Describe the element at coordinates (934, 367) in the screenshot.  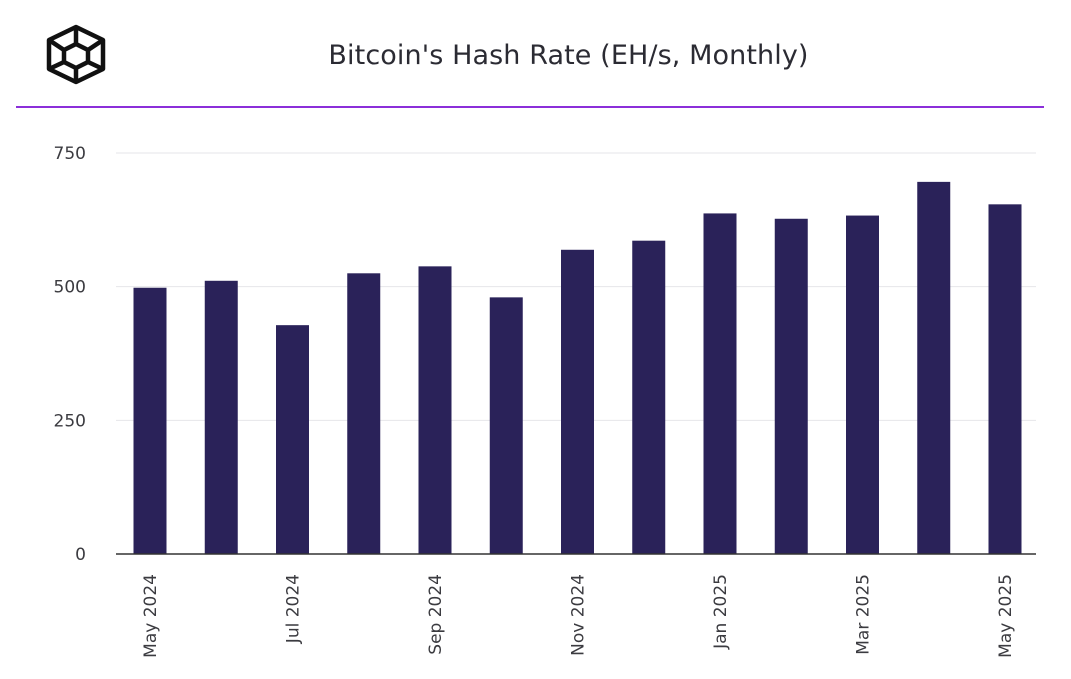
I see `bar-apr-2025` at that location.